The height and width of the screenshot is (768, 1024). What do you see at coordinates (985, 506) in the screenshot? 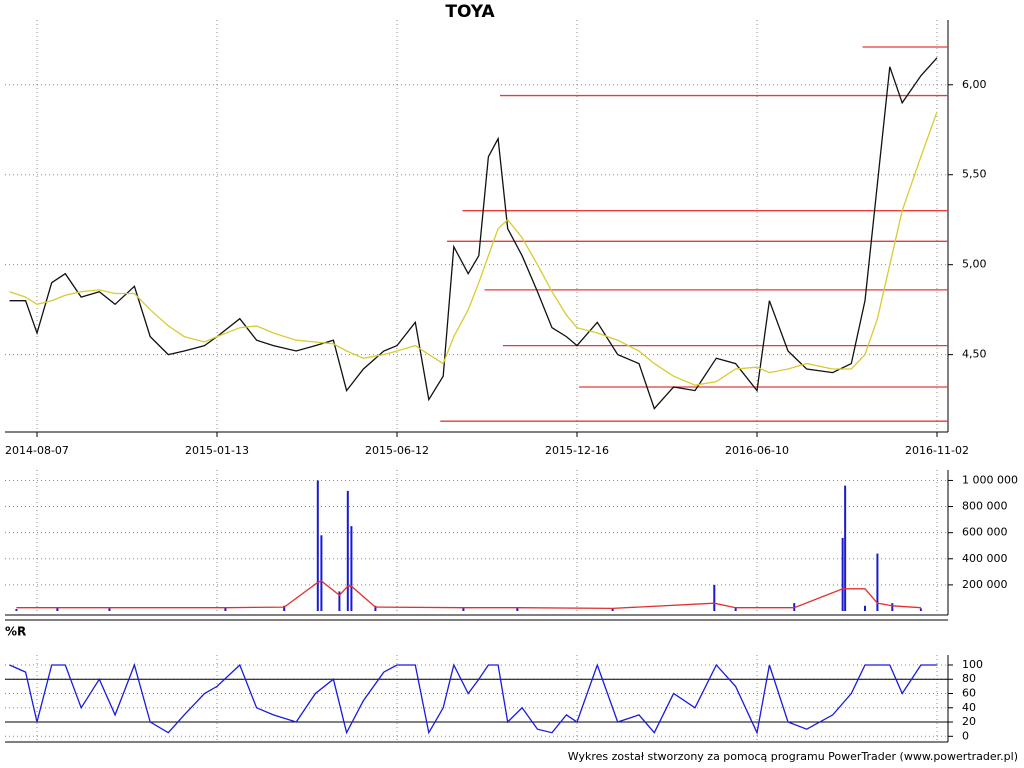
I see `y-tick-label: 800 000` at bounding box center [985, 506].